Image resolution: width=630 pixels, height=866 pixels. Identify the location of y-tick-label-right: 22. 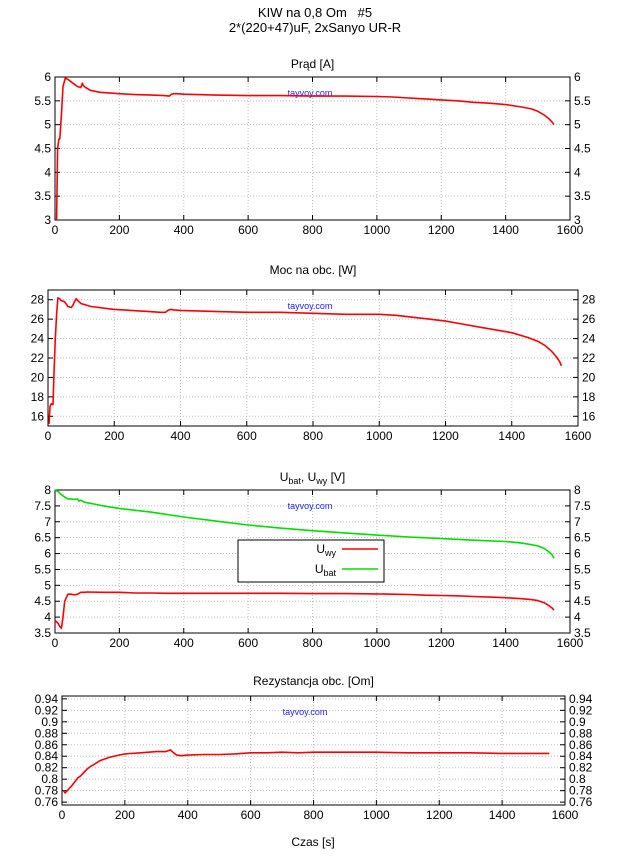
(589, 358).